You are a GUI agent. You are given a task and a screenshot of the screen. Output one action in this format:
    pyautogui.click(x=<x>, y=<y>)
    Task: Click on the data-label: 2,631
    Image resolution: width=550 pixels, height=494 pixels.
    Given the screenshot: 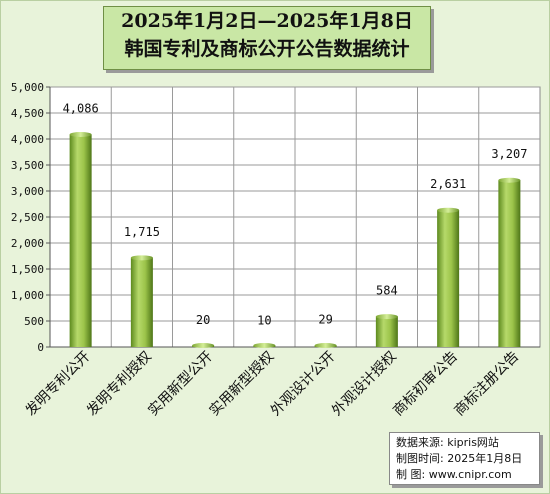 What is the action you would take?
    pyautogui.click(x=448, y=184)
    